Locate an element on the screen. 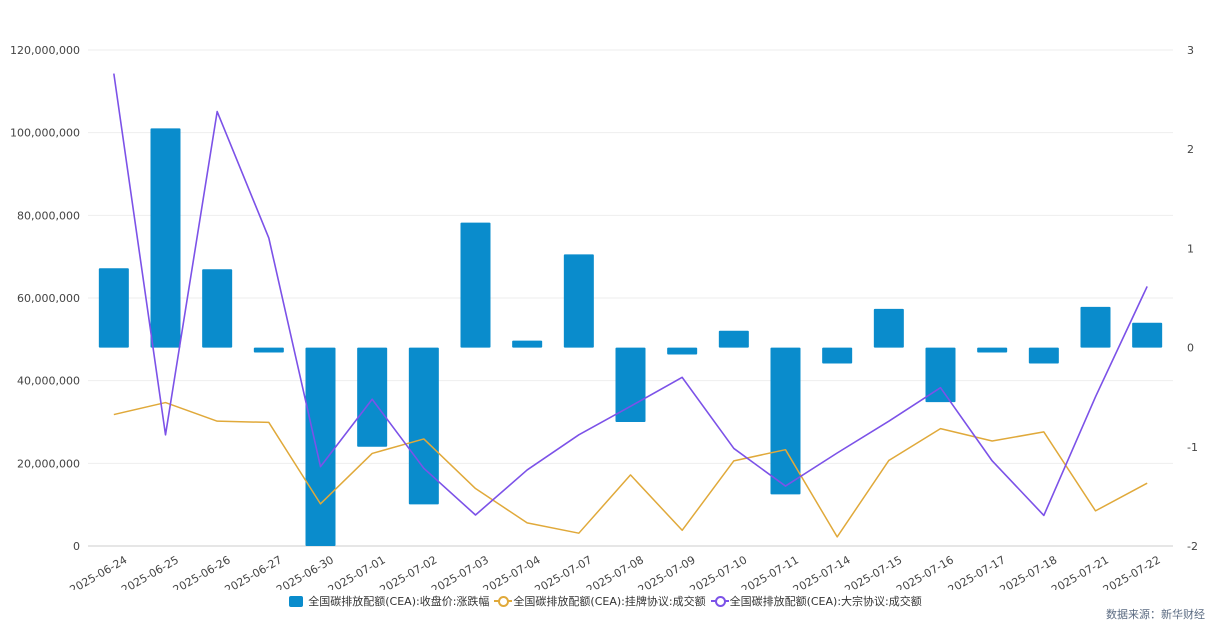 This screenshot has width=1211, height=623. legend-item-line2: 全国碳排放配额(CEA):大宗协议:成交额 is located at coordinates (816, 601).